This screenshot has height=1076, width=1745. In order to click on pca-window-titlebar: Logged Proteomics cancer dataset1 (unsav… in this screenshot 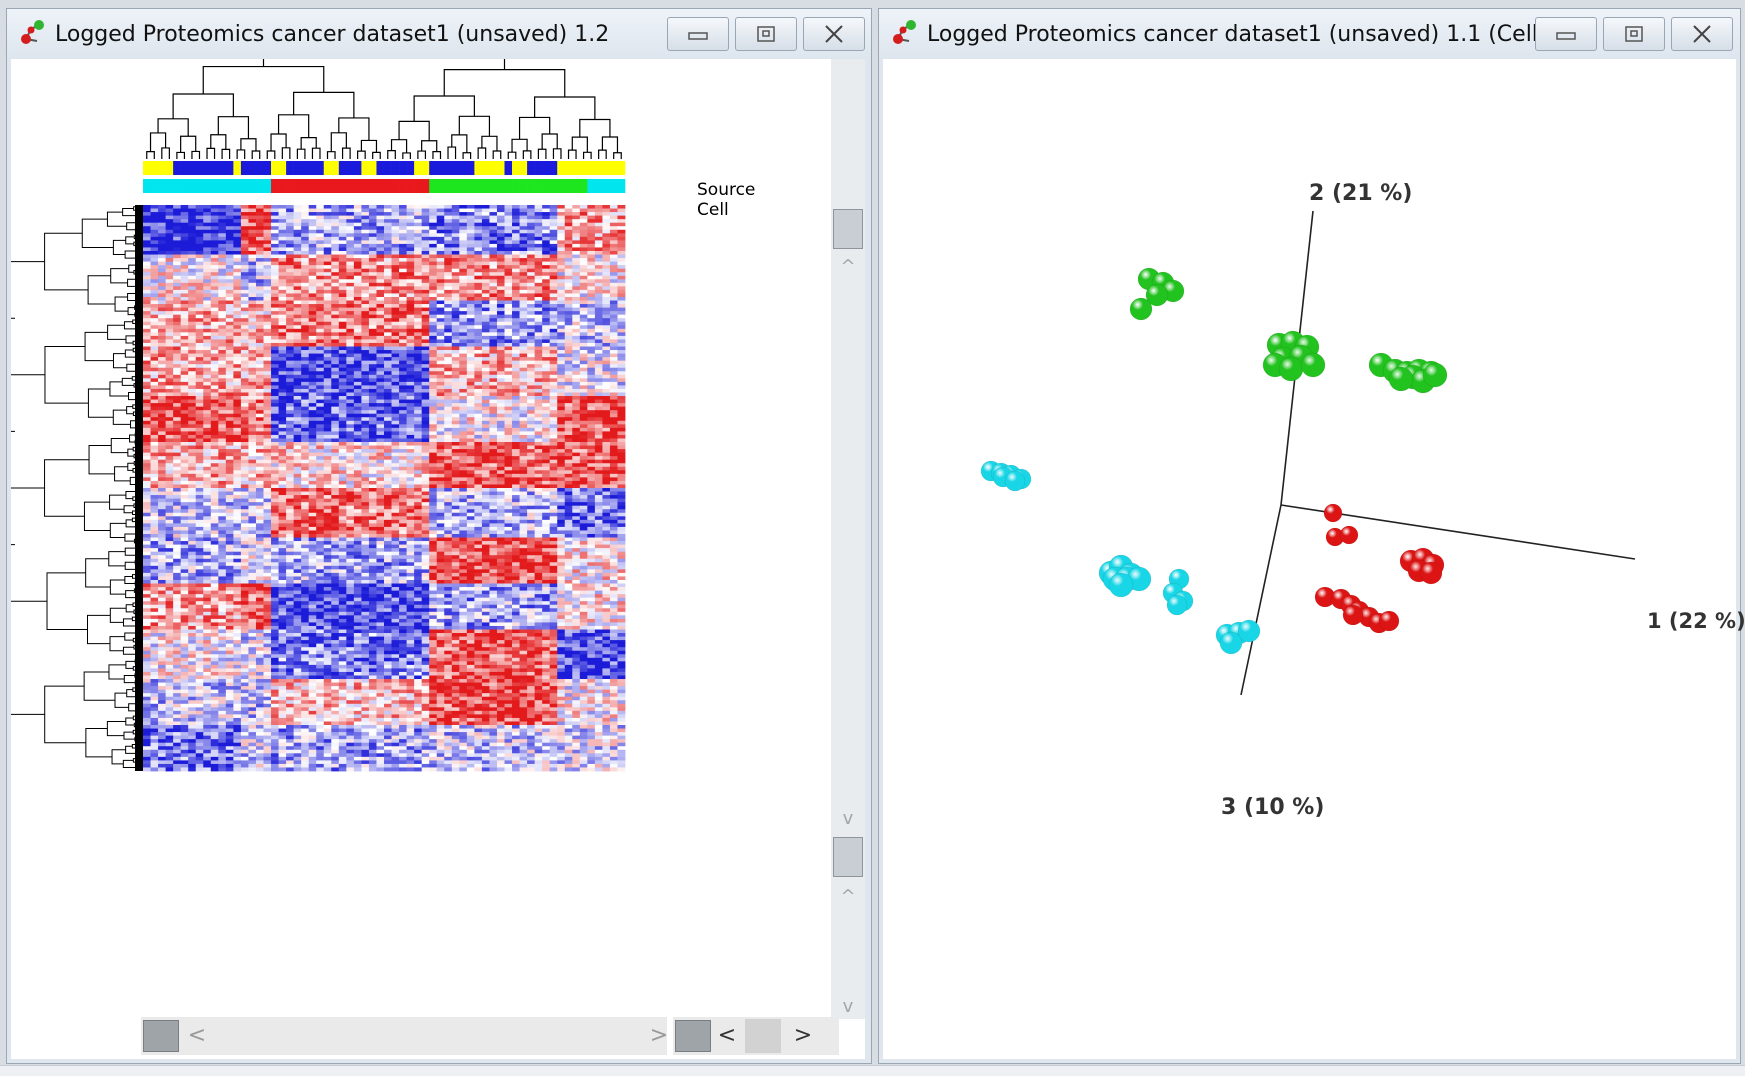, I will do `click(1309, 34)`.